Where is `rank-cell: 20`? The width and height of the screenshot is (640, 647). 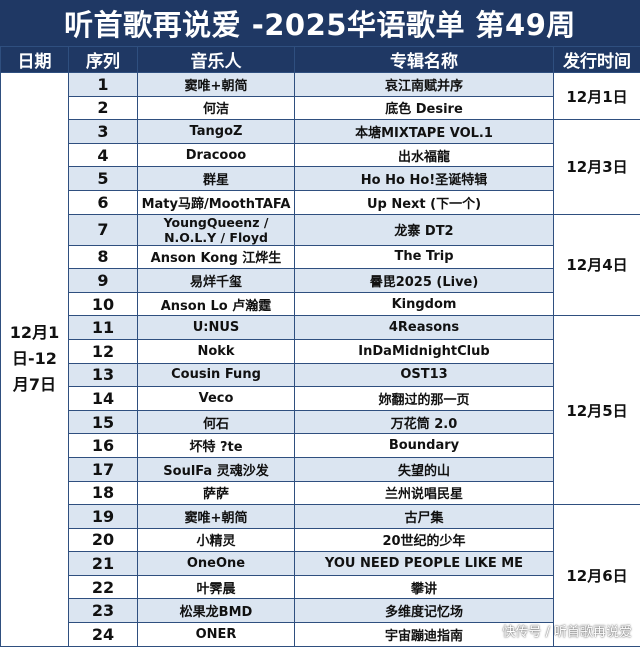 rank-cell: 20 is located at coordinates (103, 540).